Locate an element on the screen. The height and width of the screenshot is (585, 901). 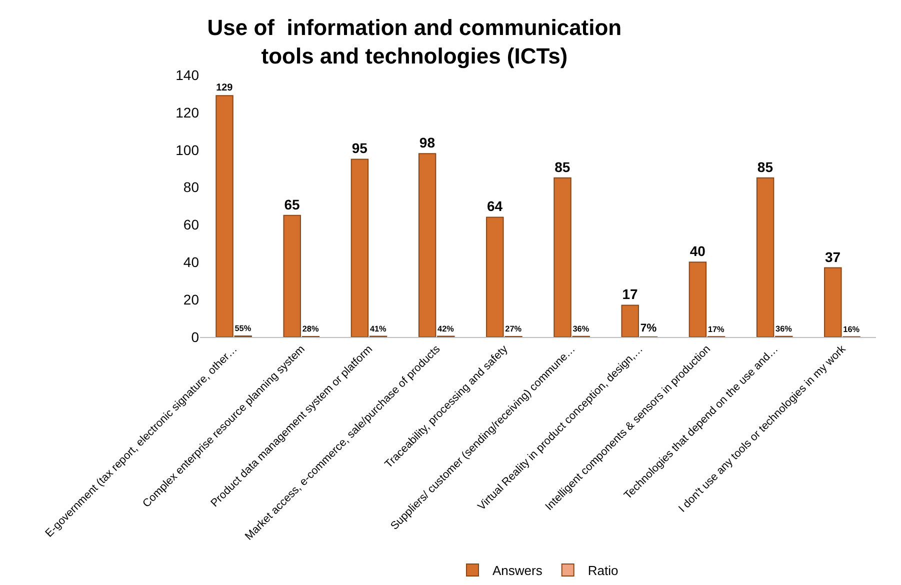
data-label: 65 is located at coordinates (292, 204).